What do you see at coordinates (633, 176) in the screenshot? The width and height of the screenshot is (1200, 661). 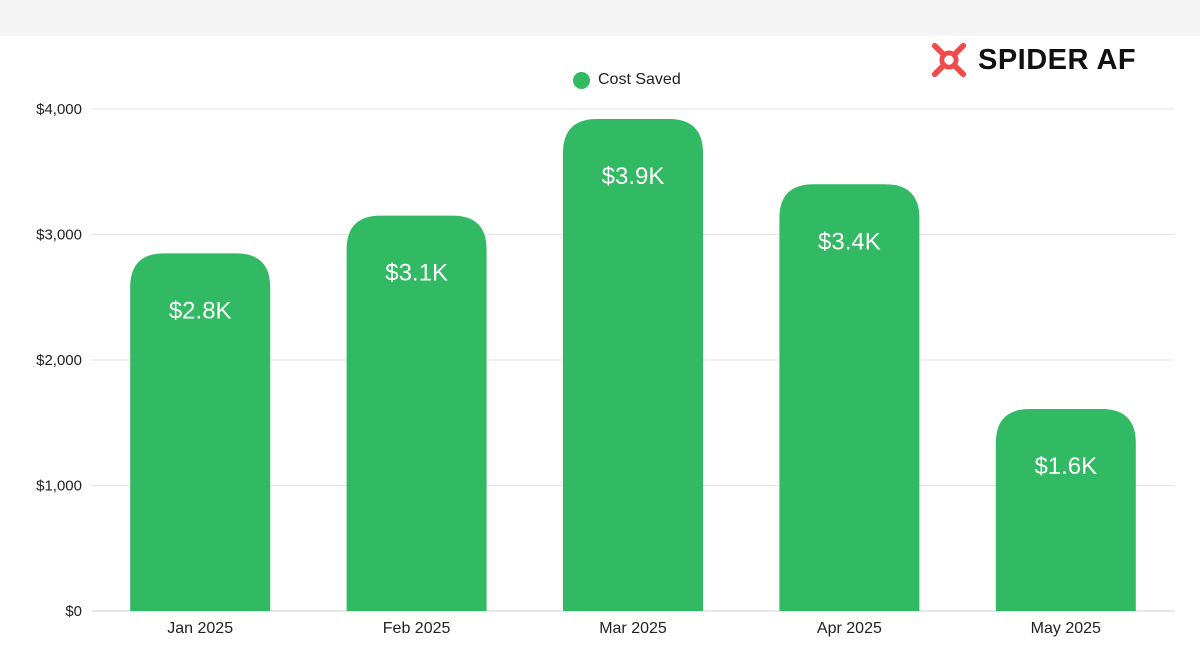 I see `bar-value-label: $3.9K` at bounding box center [633, 176].